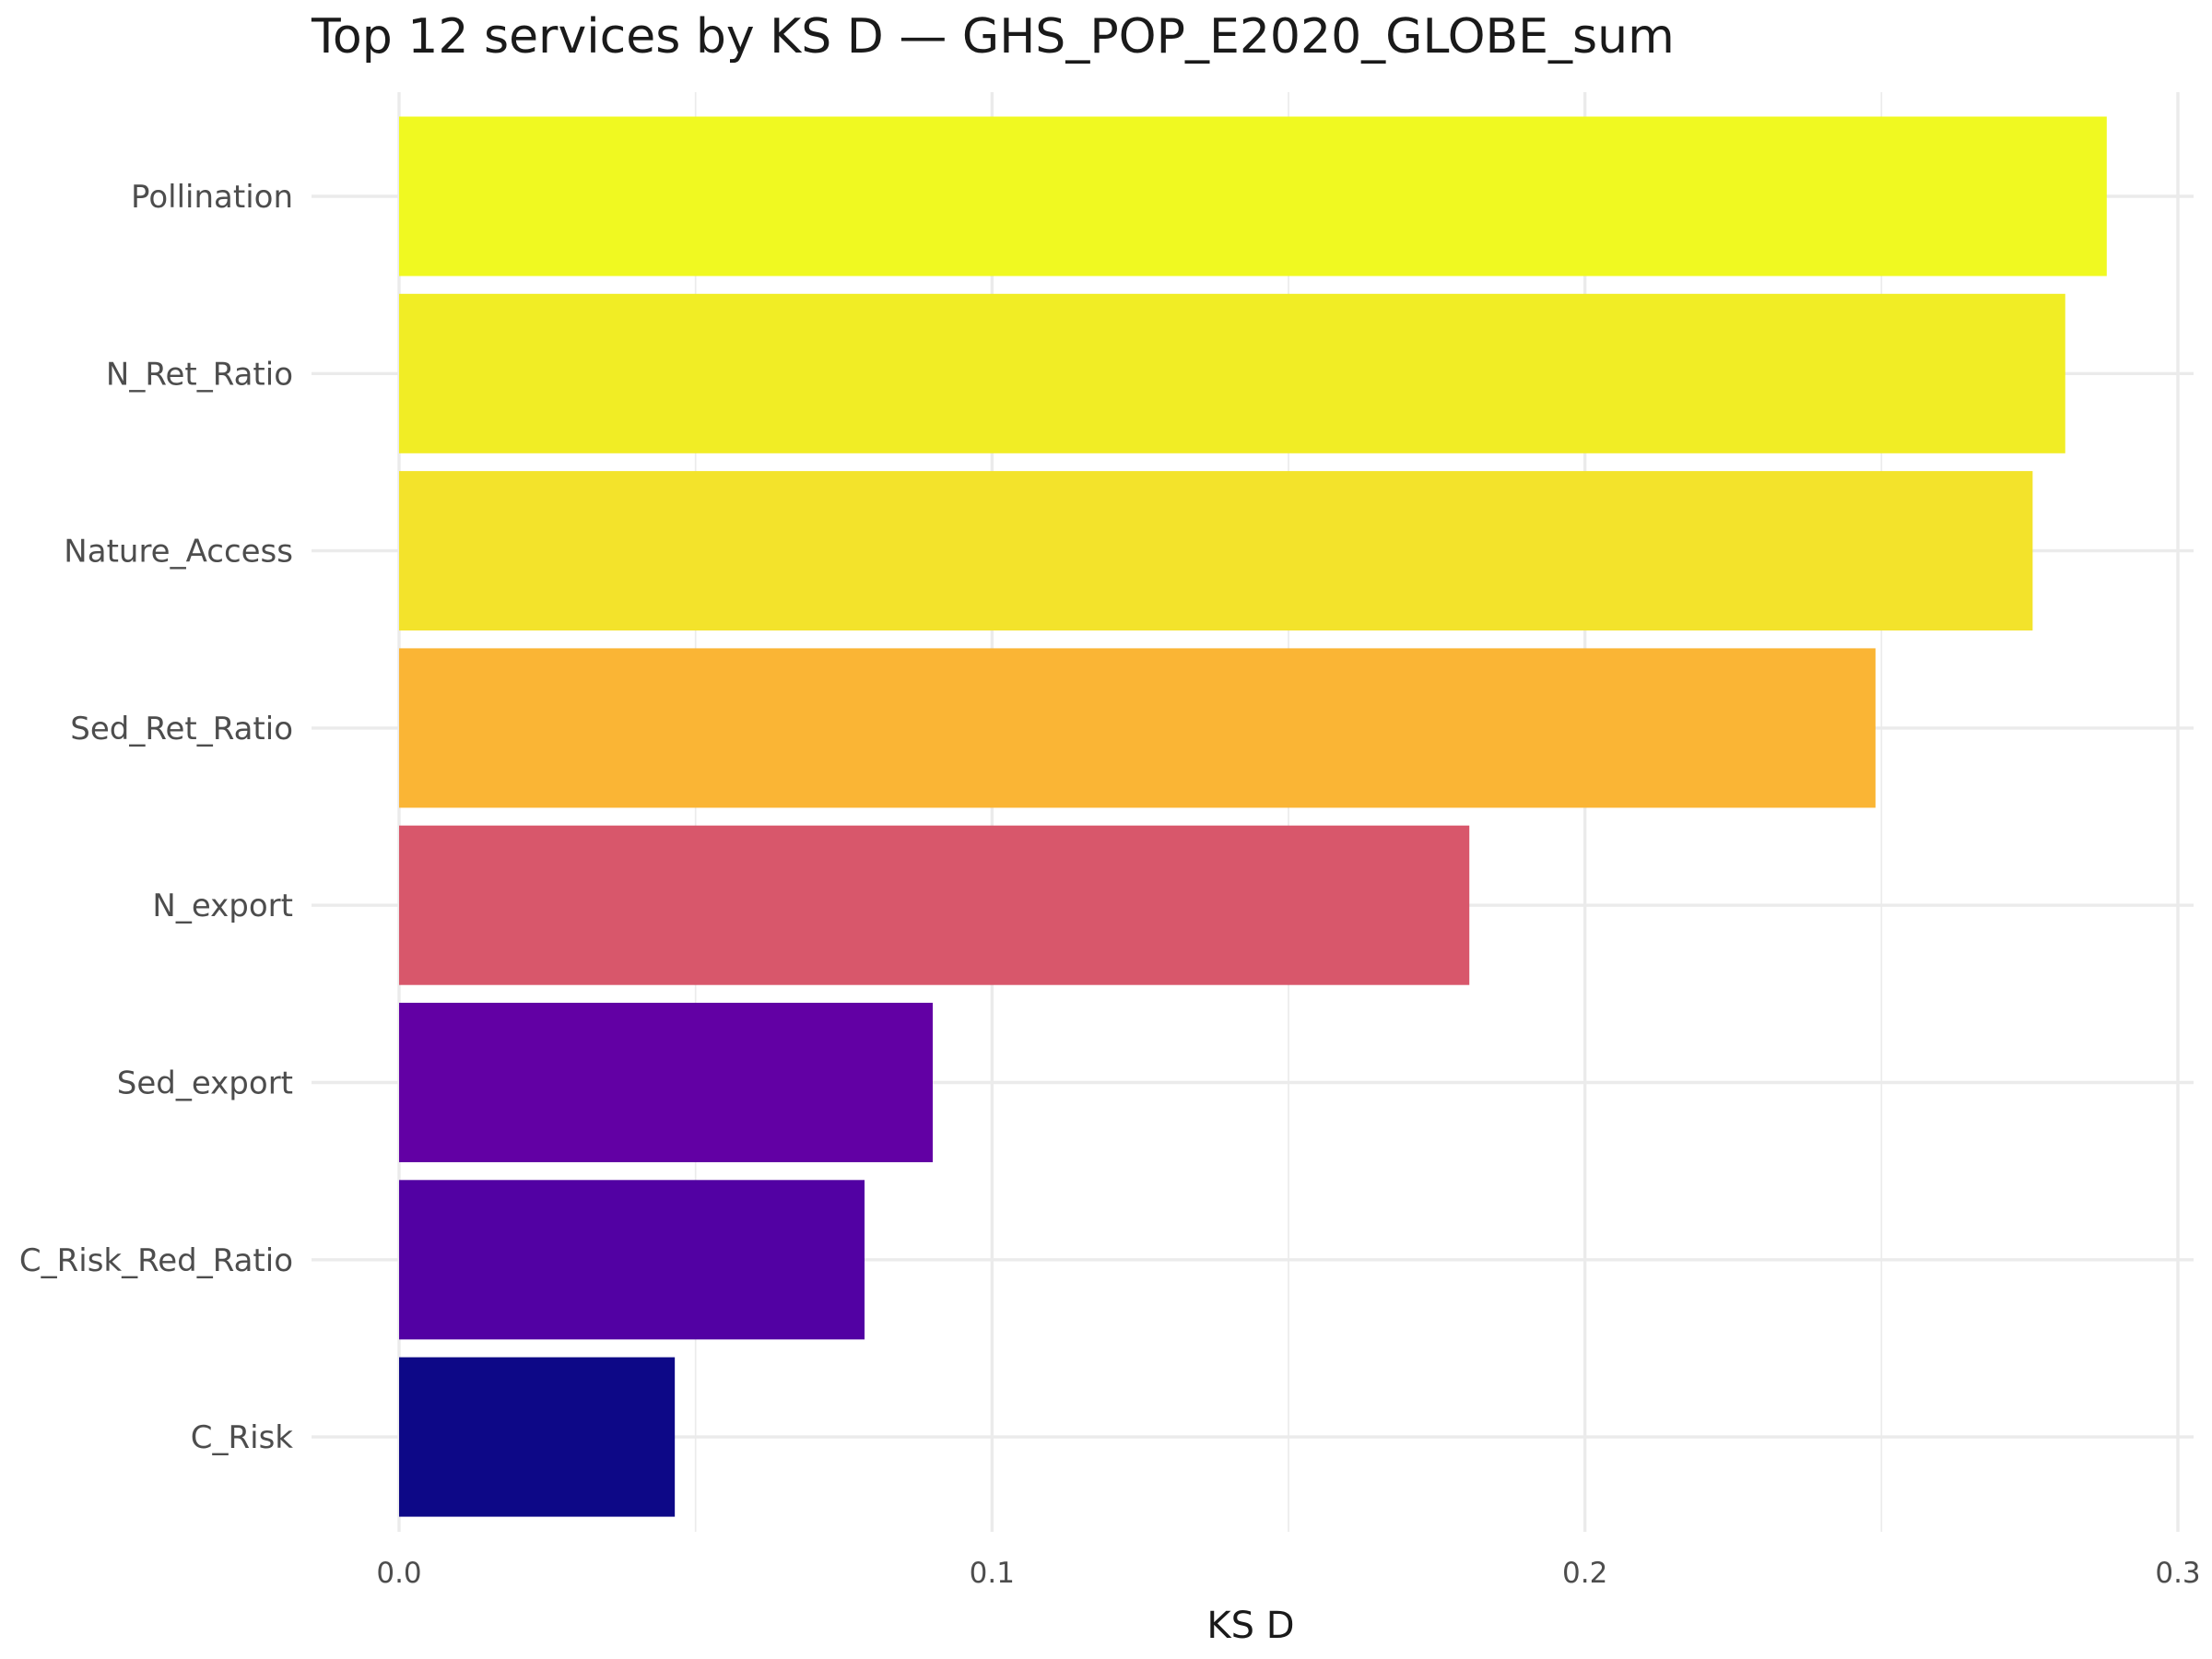 This screenshot has height=1659, width=2212. I want to click on x-tick-labels: 0.0 0.1 0.2 0.3, so click(1288, 1573).